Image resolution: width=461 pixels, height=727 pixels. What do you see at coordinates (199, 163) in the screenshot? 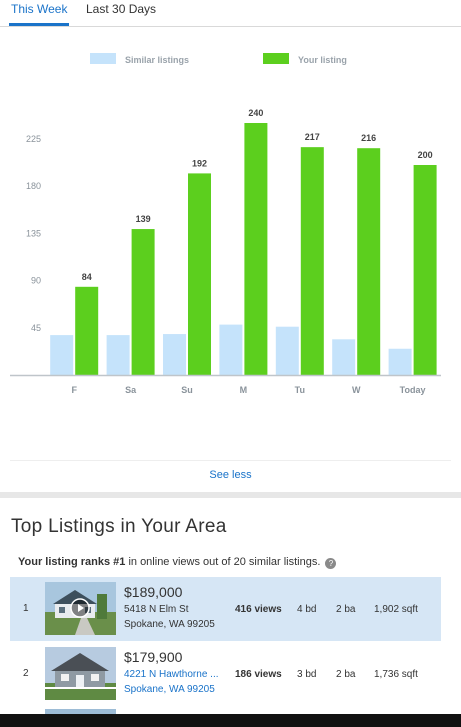
I see `data-label: 192` at bounding box center [199, 163].